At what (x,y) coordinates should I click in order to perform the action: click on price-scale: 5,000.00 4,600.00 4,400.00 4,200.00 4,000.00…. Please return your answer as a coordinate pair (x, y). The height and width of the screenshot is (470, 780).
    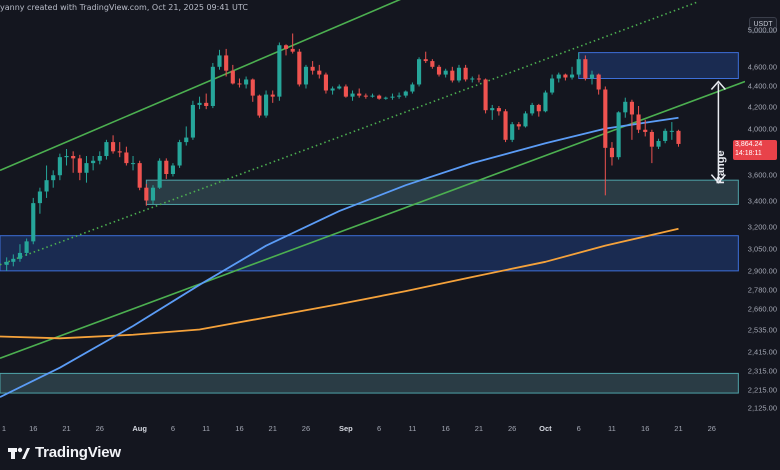
    Looking at the image, I should click on (762, 215).